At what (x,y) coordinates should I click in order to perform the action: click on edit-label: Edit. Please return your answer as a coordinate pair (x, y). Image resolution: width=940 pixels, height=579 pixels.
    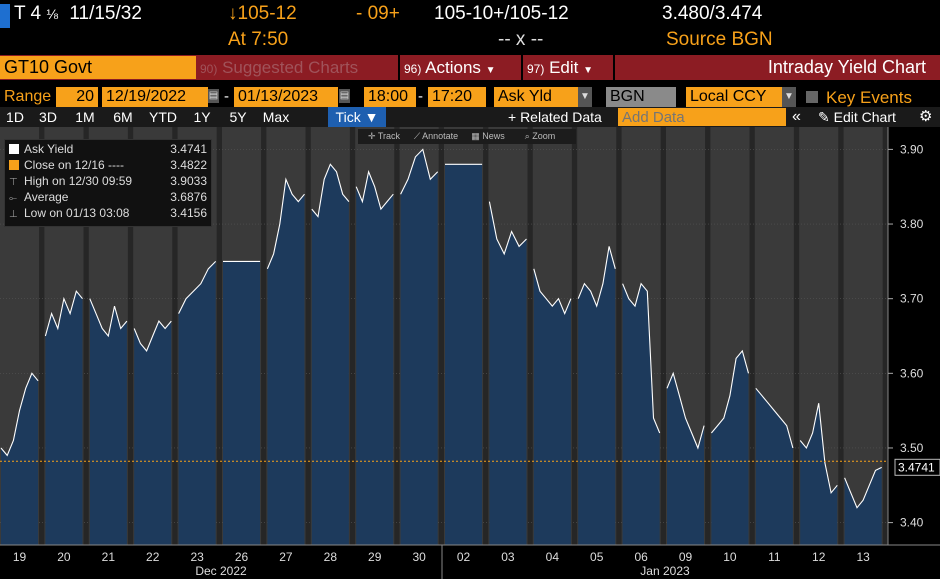
    Looking at the image, I should click on (564, 67).